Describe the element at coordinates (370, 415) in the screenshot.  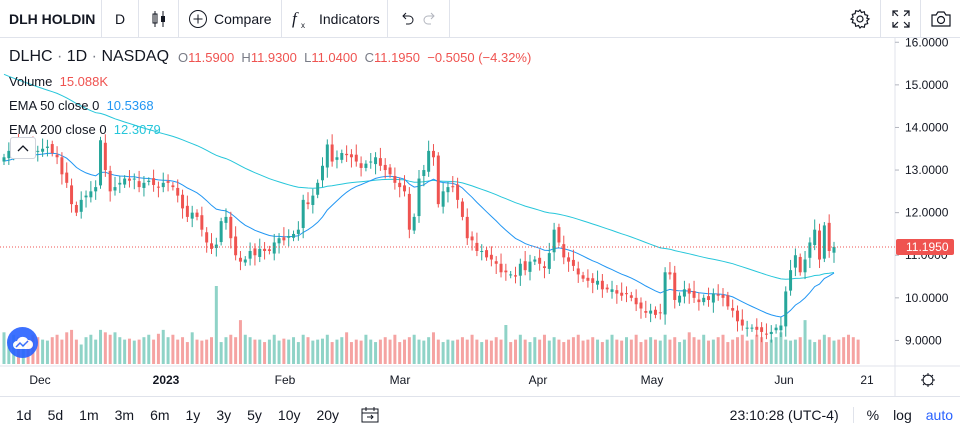
I see `date-range-button` at that location.